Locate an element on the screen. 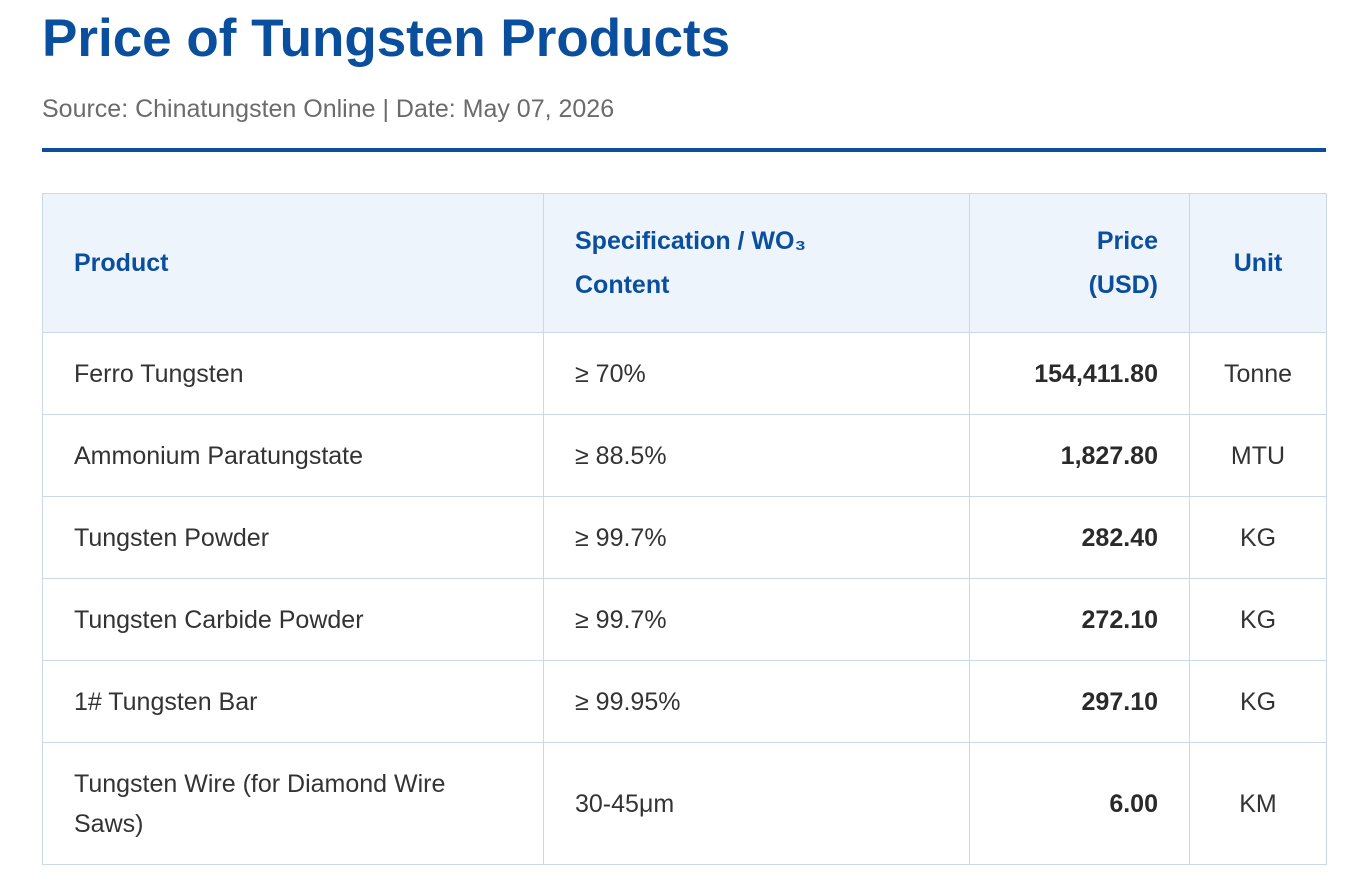 The height and width of the screenshot is (886, 1372). spec-cell: ≥ 88.5% is located at coordinates (756, 455).